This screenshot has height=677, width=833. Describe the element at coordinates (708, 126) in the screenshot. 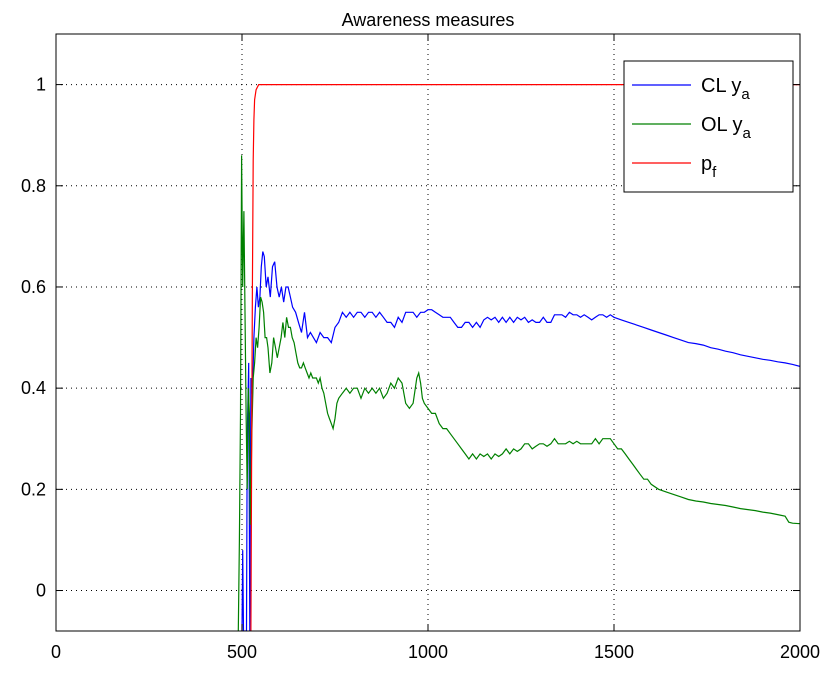

I see `legend-box` at that location.